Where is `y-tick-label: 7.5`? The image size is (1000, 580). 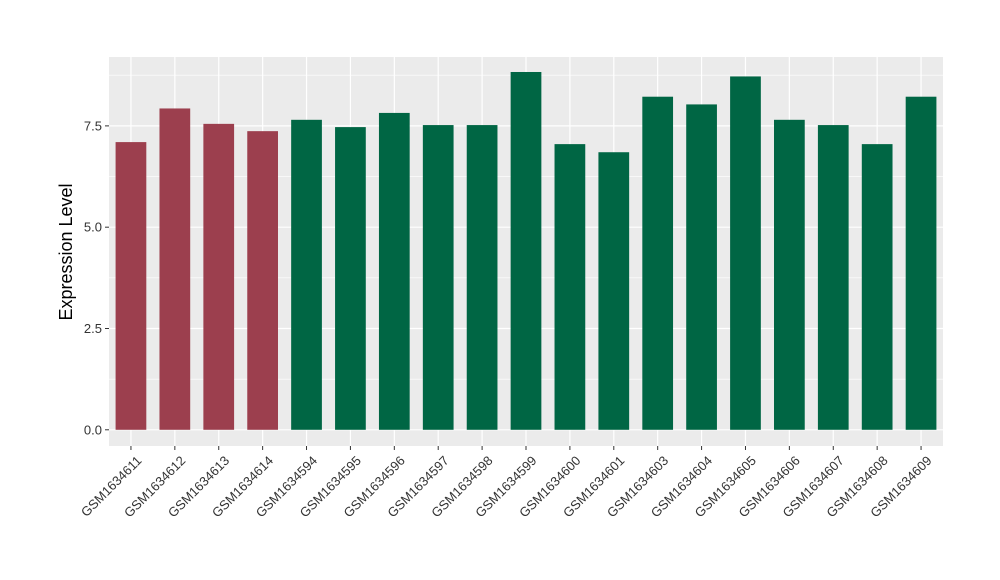
y-tick-label: 7.5 is located at coordinates (93, 125).